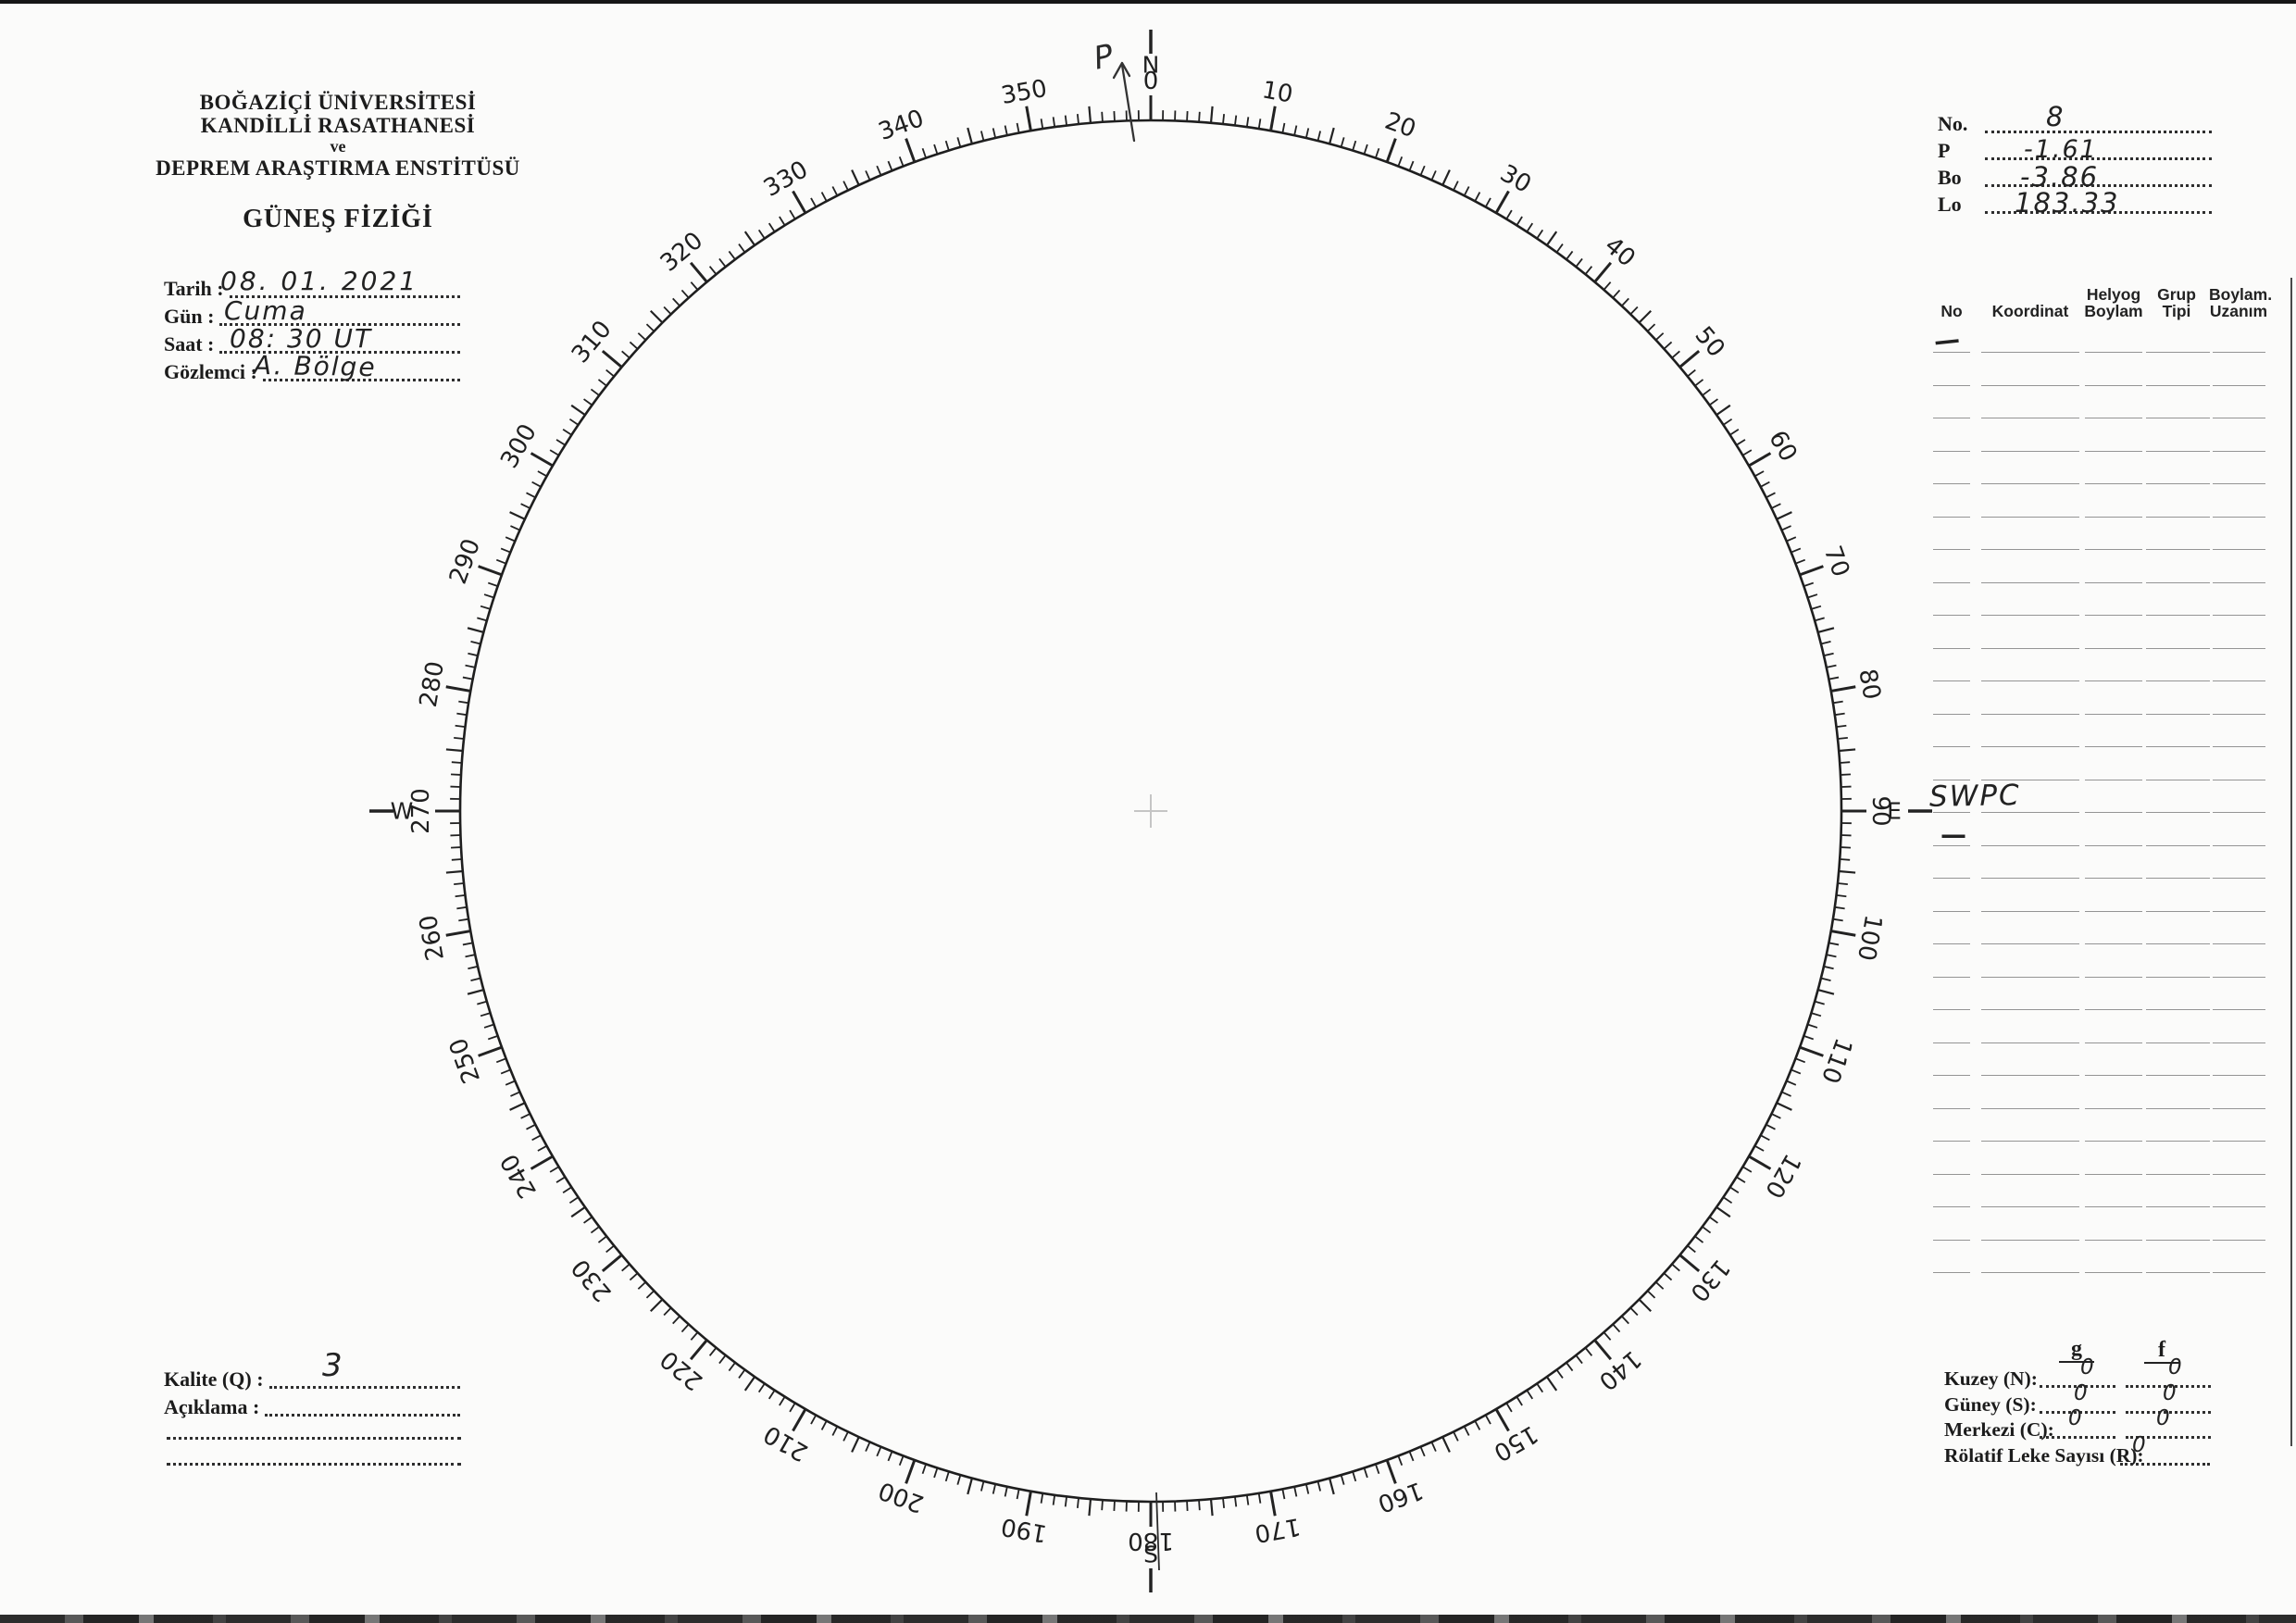  I want to click on p-line, so click(2098, 152).